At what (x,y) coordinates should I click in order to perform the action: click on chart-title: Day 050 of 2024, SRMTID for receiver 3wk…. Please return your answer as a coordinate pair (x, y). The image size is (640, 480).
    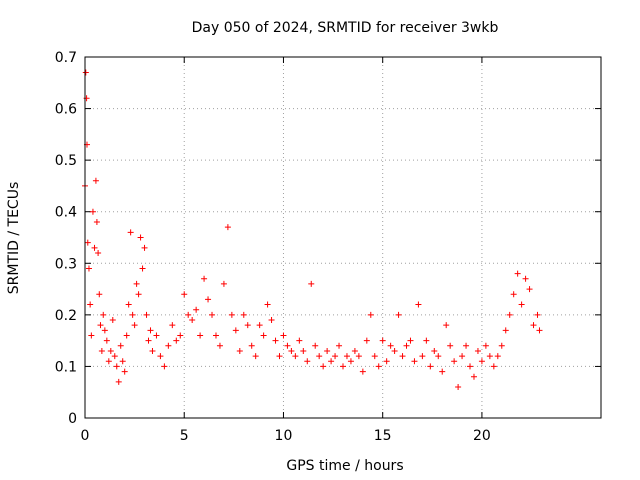
    Looking at the image, I should click on (345, 28).